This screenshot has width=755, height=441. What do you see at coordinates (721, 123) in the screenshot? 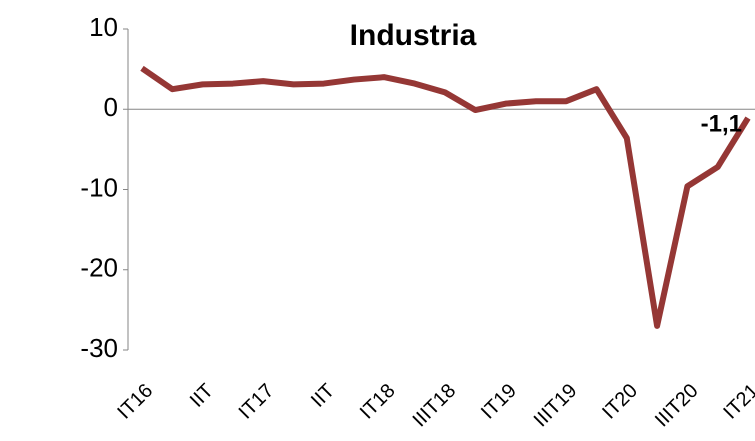
I see `data-label: -1,1` at bounding box center [721, 123].